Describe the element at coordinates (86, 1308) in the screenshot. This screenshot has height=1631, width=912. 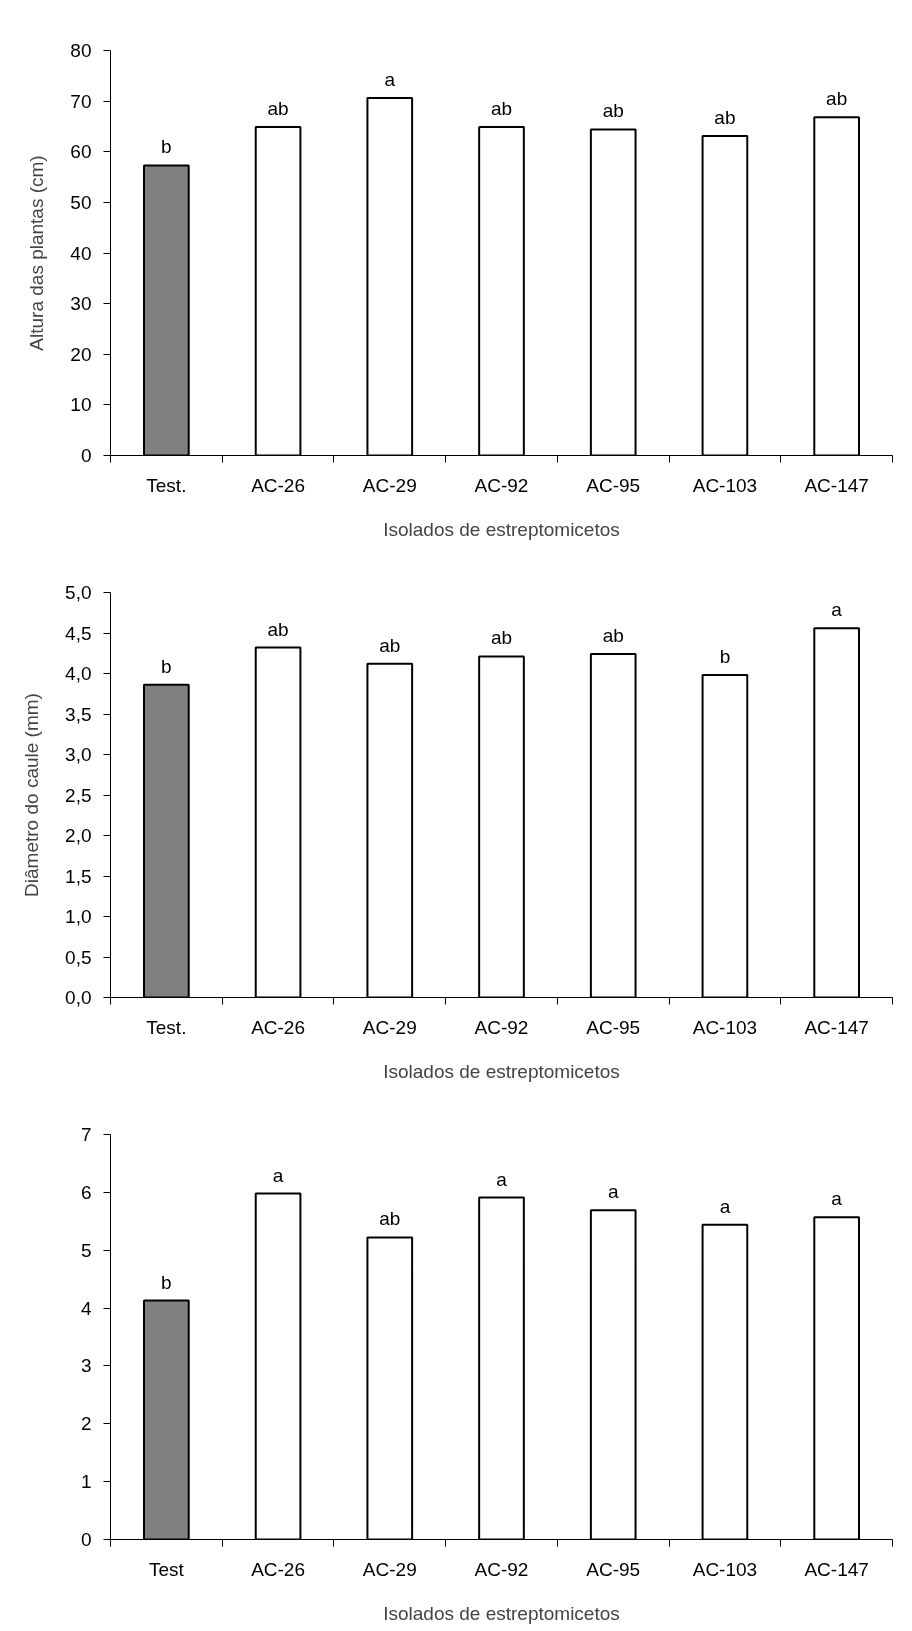
I see `y-tick-label: 4` at that location.